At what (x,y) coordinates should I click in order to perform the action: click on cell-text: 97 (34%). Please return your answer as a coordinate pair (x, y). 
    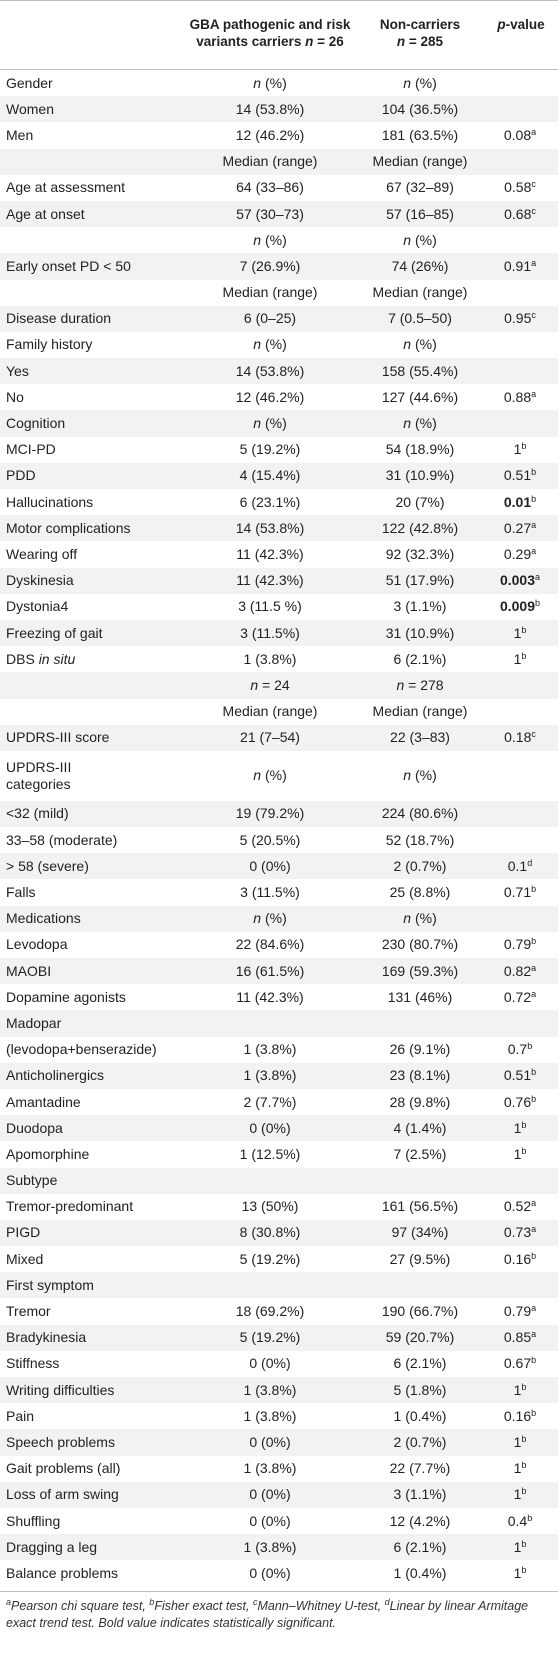
    Looking at the image, I should click on (420, 1232).